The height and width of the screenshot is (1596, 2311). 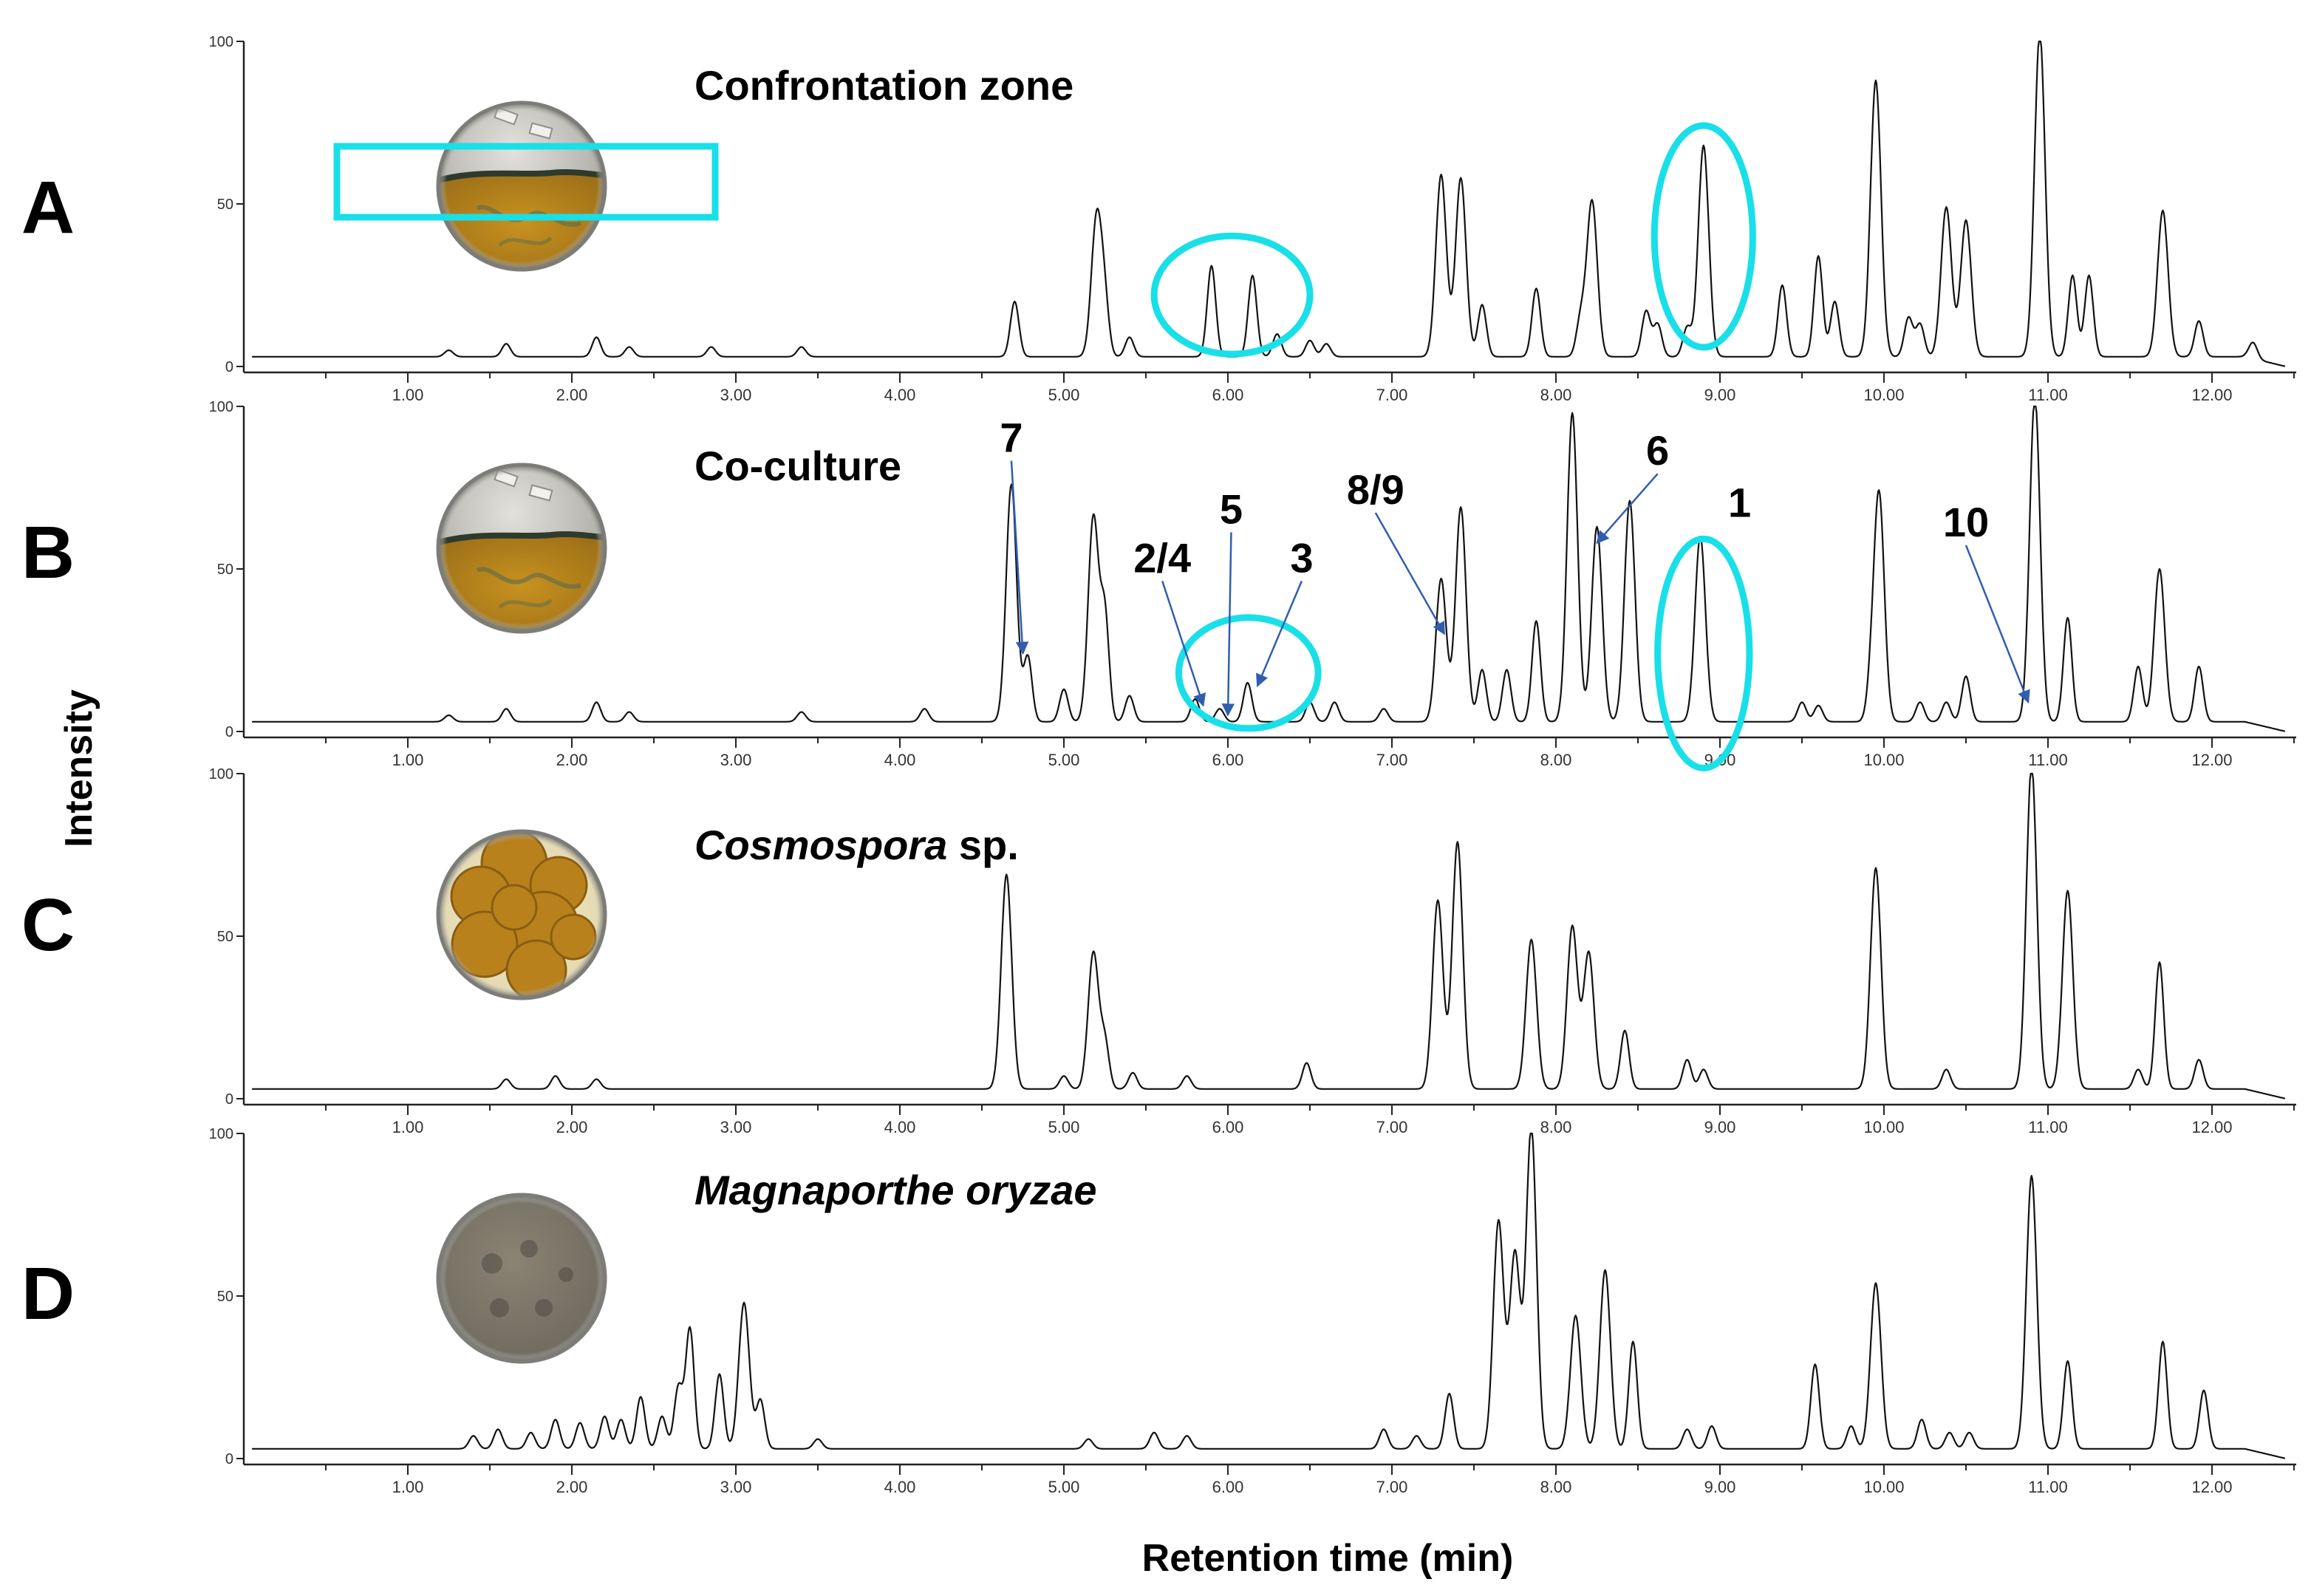 I want to click on petri-dish-co-culture, so click(x=521, y=548).